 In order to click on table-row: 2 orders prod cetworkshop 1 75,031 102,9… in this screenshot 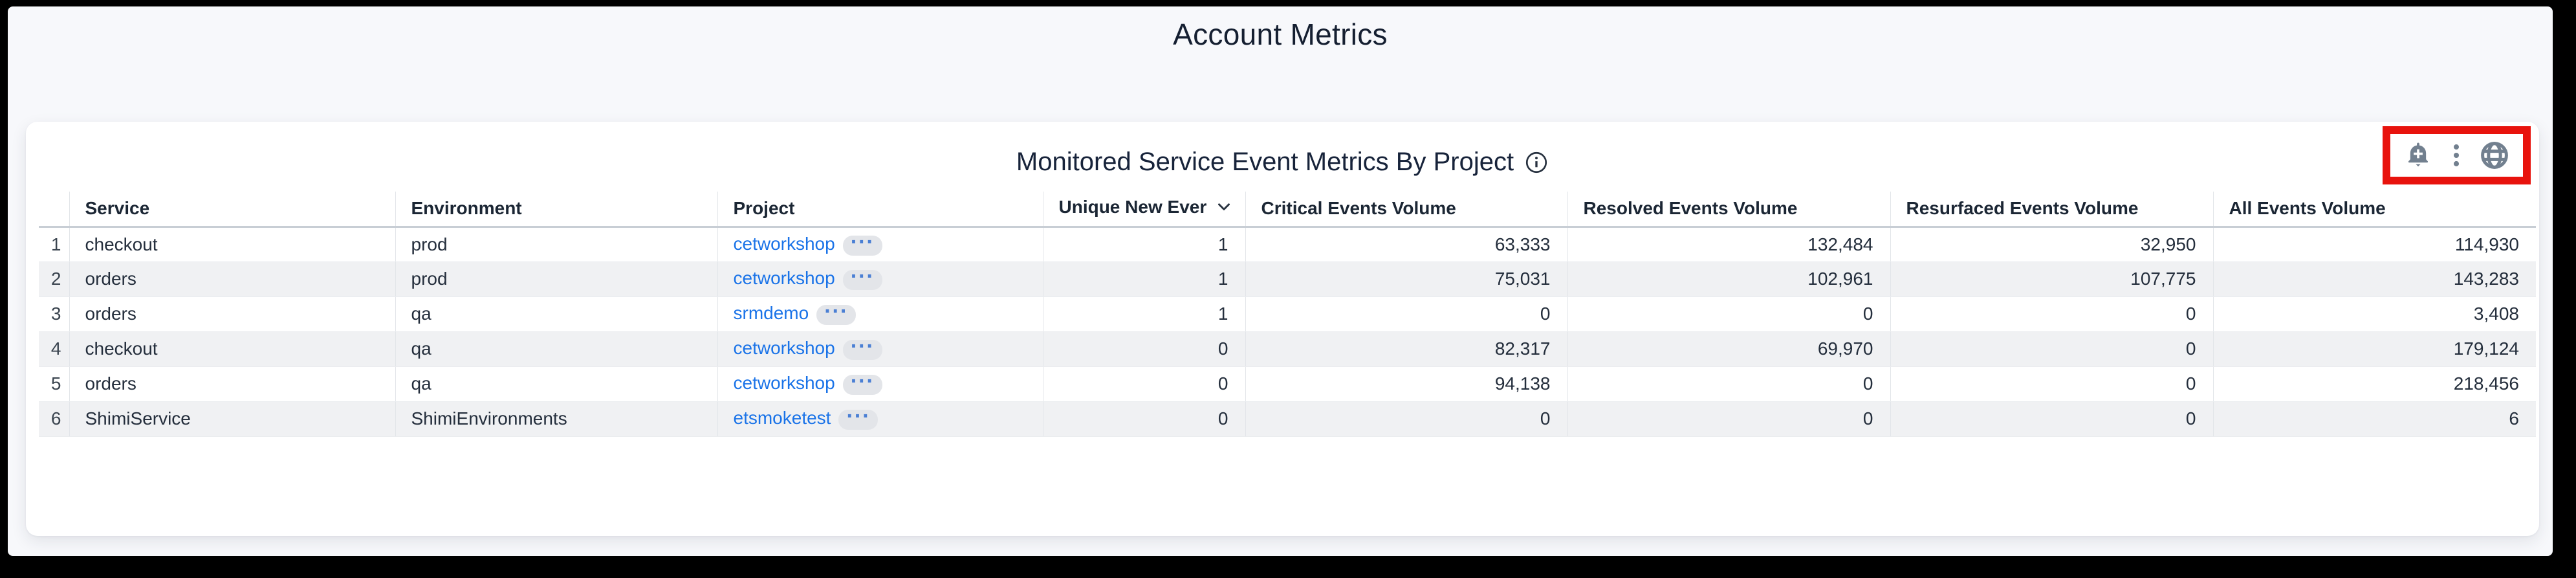, I will do `click(1287, 279)`.